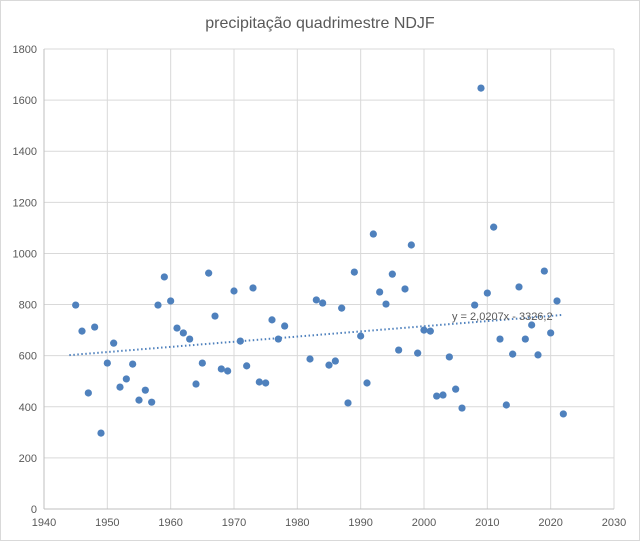  I want to click on trendline-equation: y = 2,0207x - 3326,2, so click(502, 317).